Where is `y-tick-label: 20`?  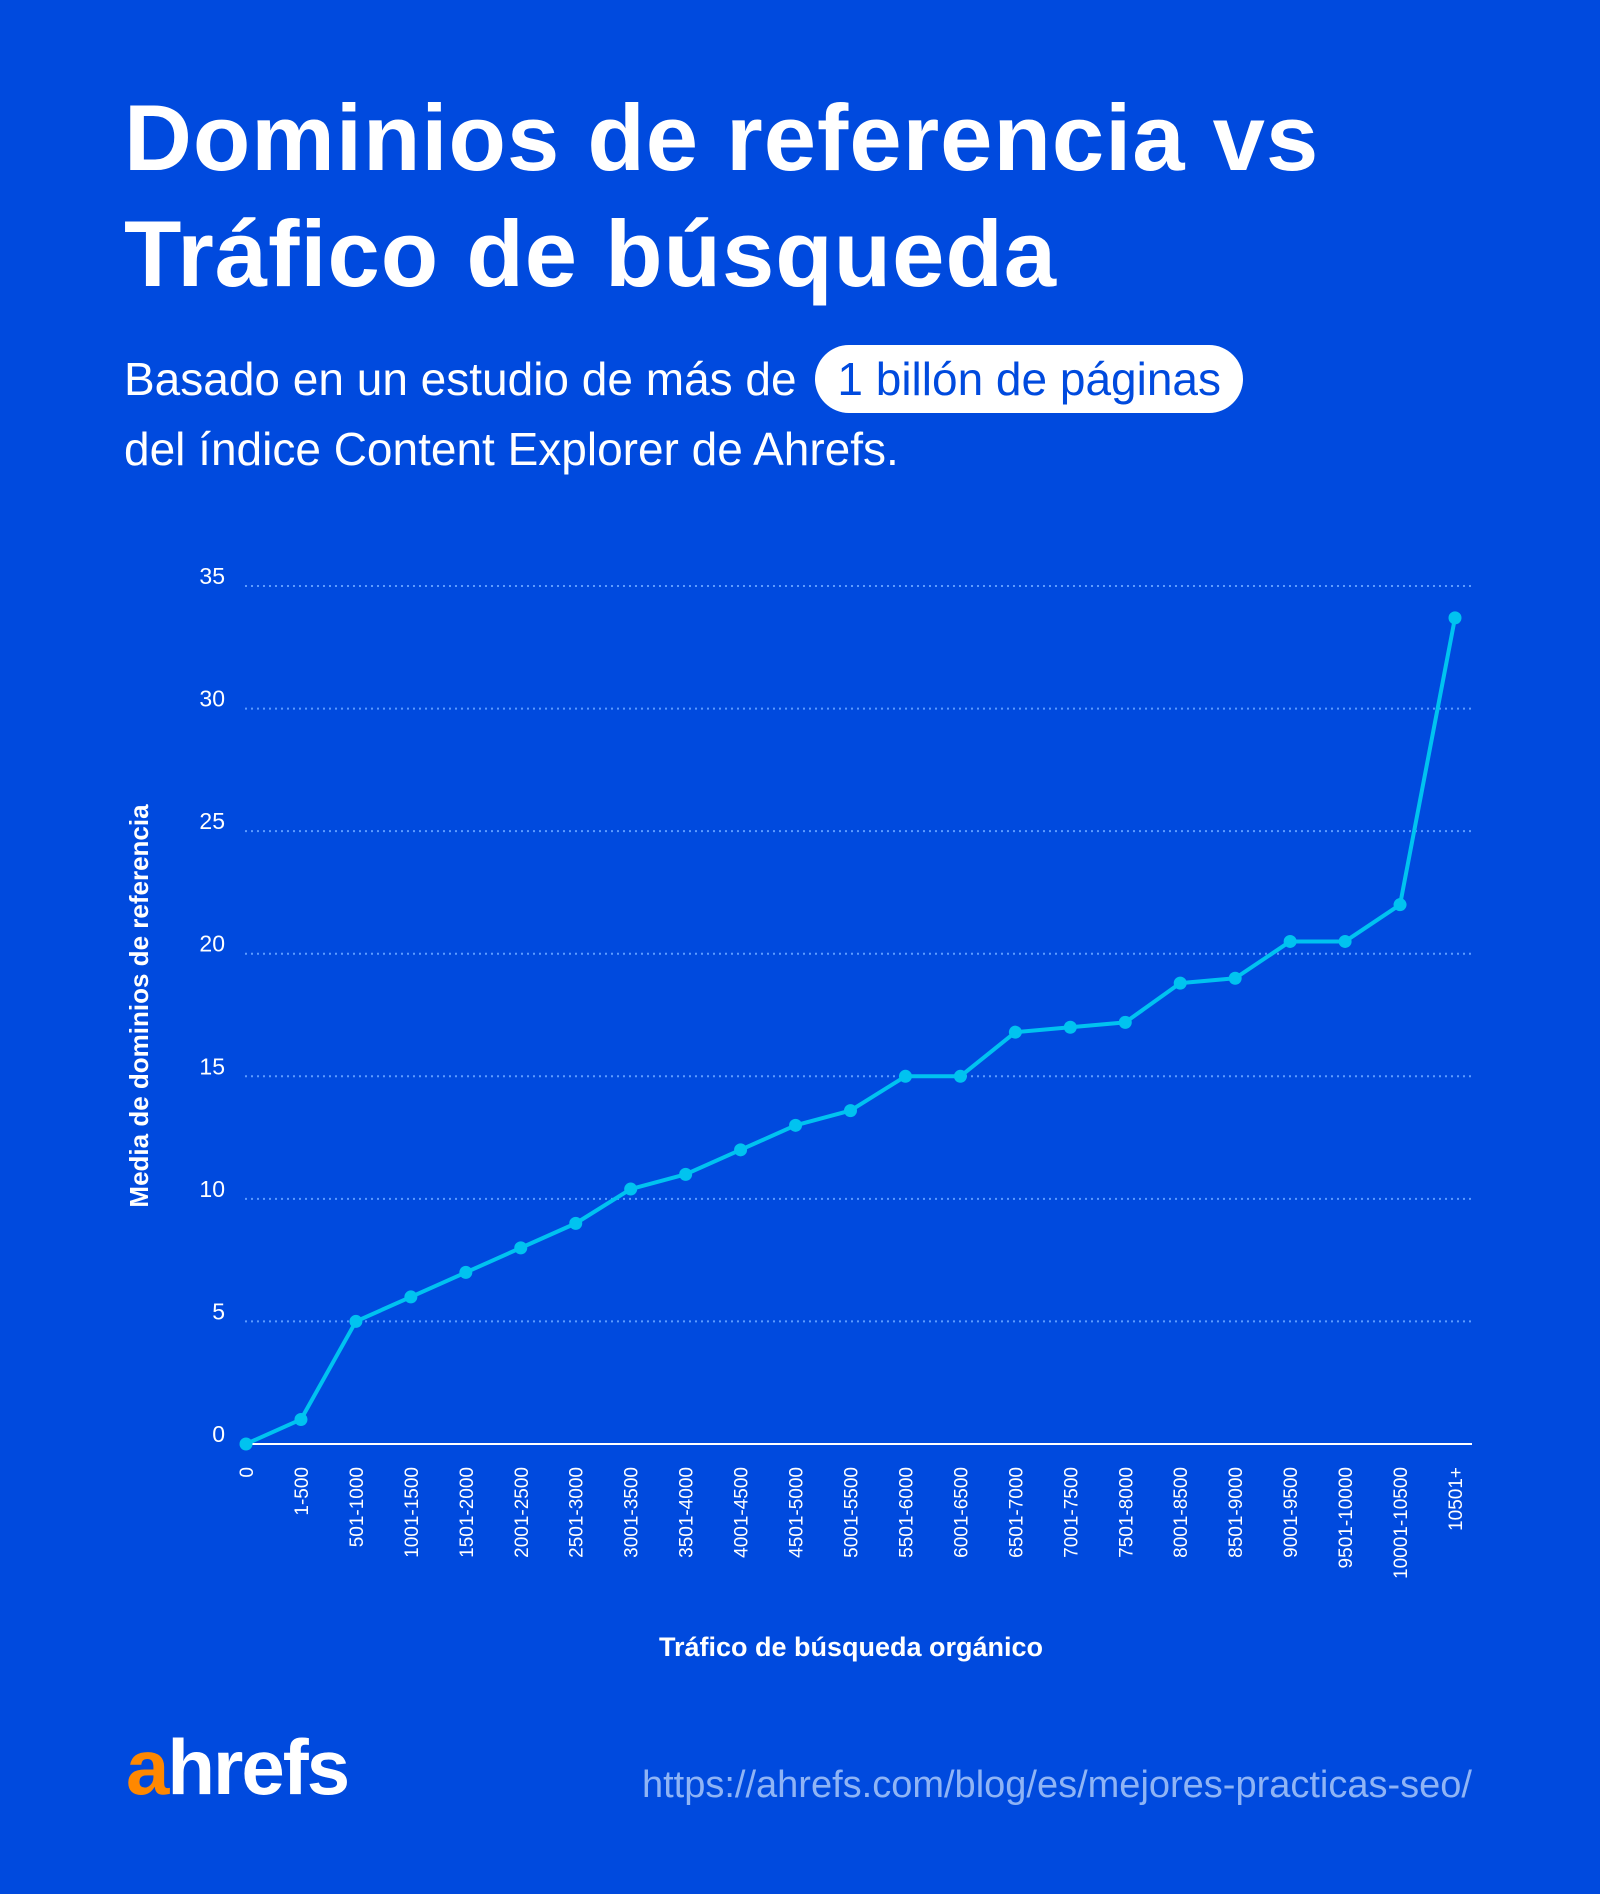 y-tick-label: 20 is located at coordinates (212, 944).